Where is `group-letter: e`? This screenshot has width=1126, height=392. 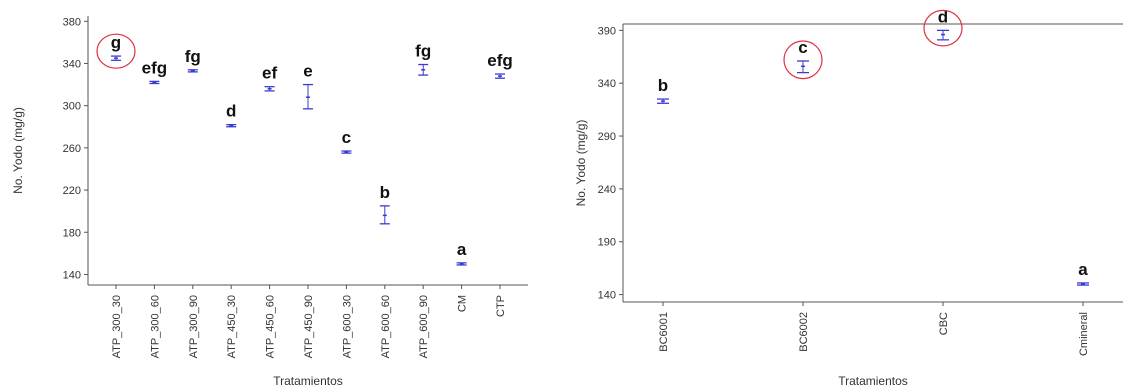
group-letter: e is located at coordinates (307, 71).